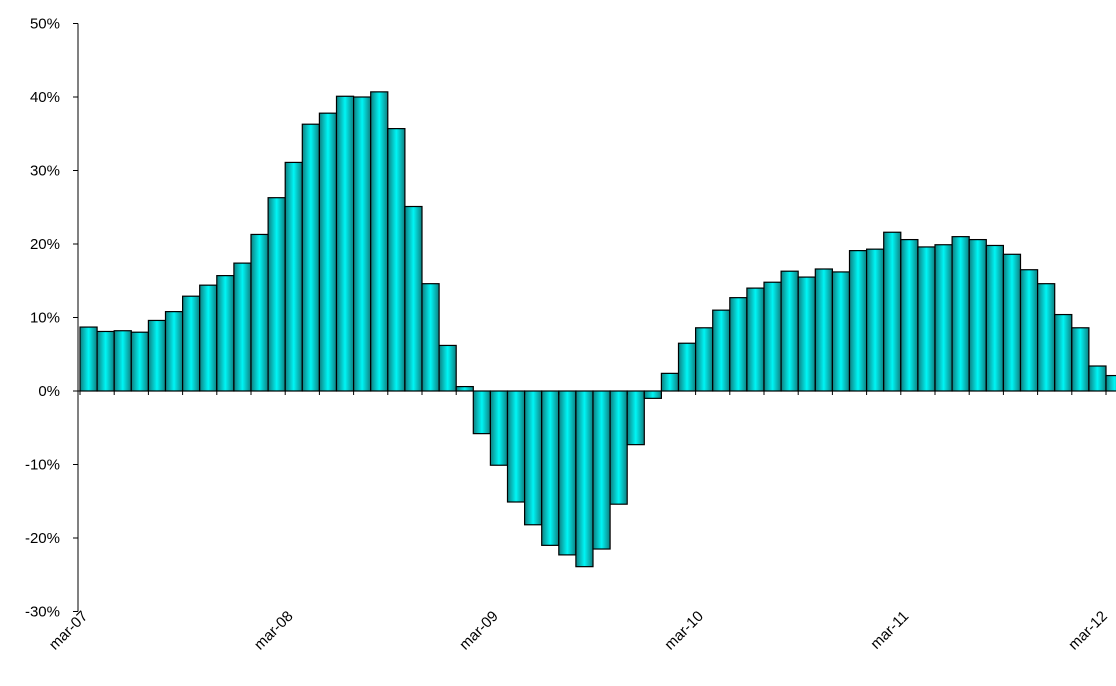 Image resolution: width=1116 pixels, height=686 pixels. Describe the element at coordinates (1088, 631) in the screenshot. I see `x-tick-label: mar-12` at that location.